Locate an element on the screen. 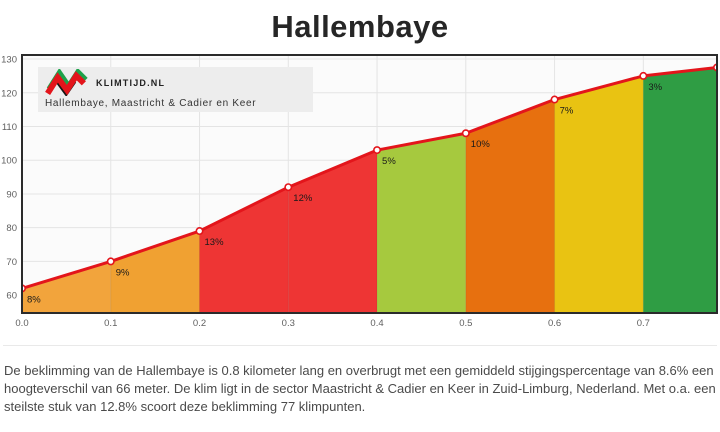 The height and width of the screenshot is (432, 720). x-axis-tick-label: 0.3 is located at coordinates (288, 323).